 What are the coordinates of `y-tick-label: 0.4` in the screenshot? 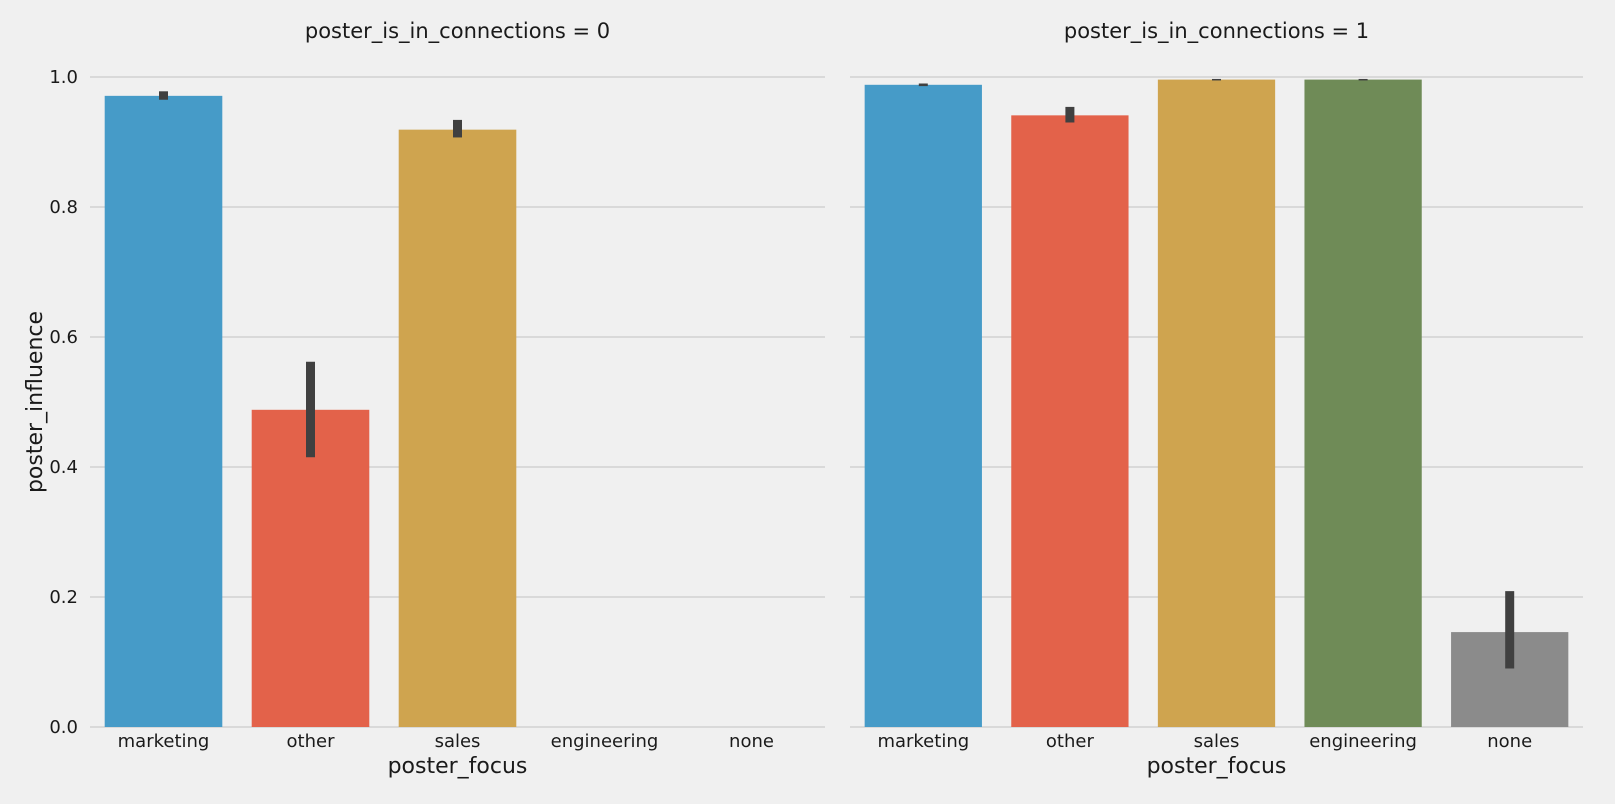 It's located at (63, 467).